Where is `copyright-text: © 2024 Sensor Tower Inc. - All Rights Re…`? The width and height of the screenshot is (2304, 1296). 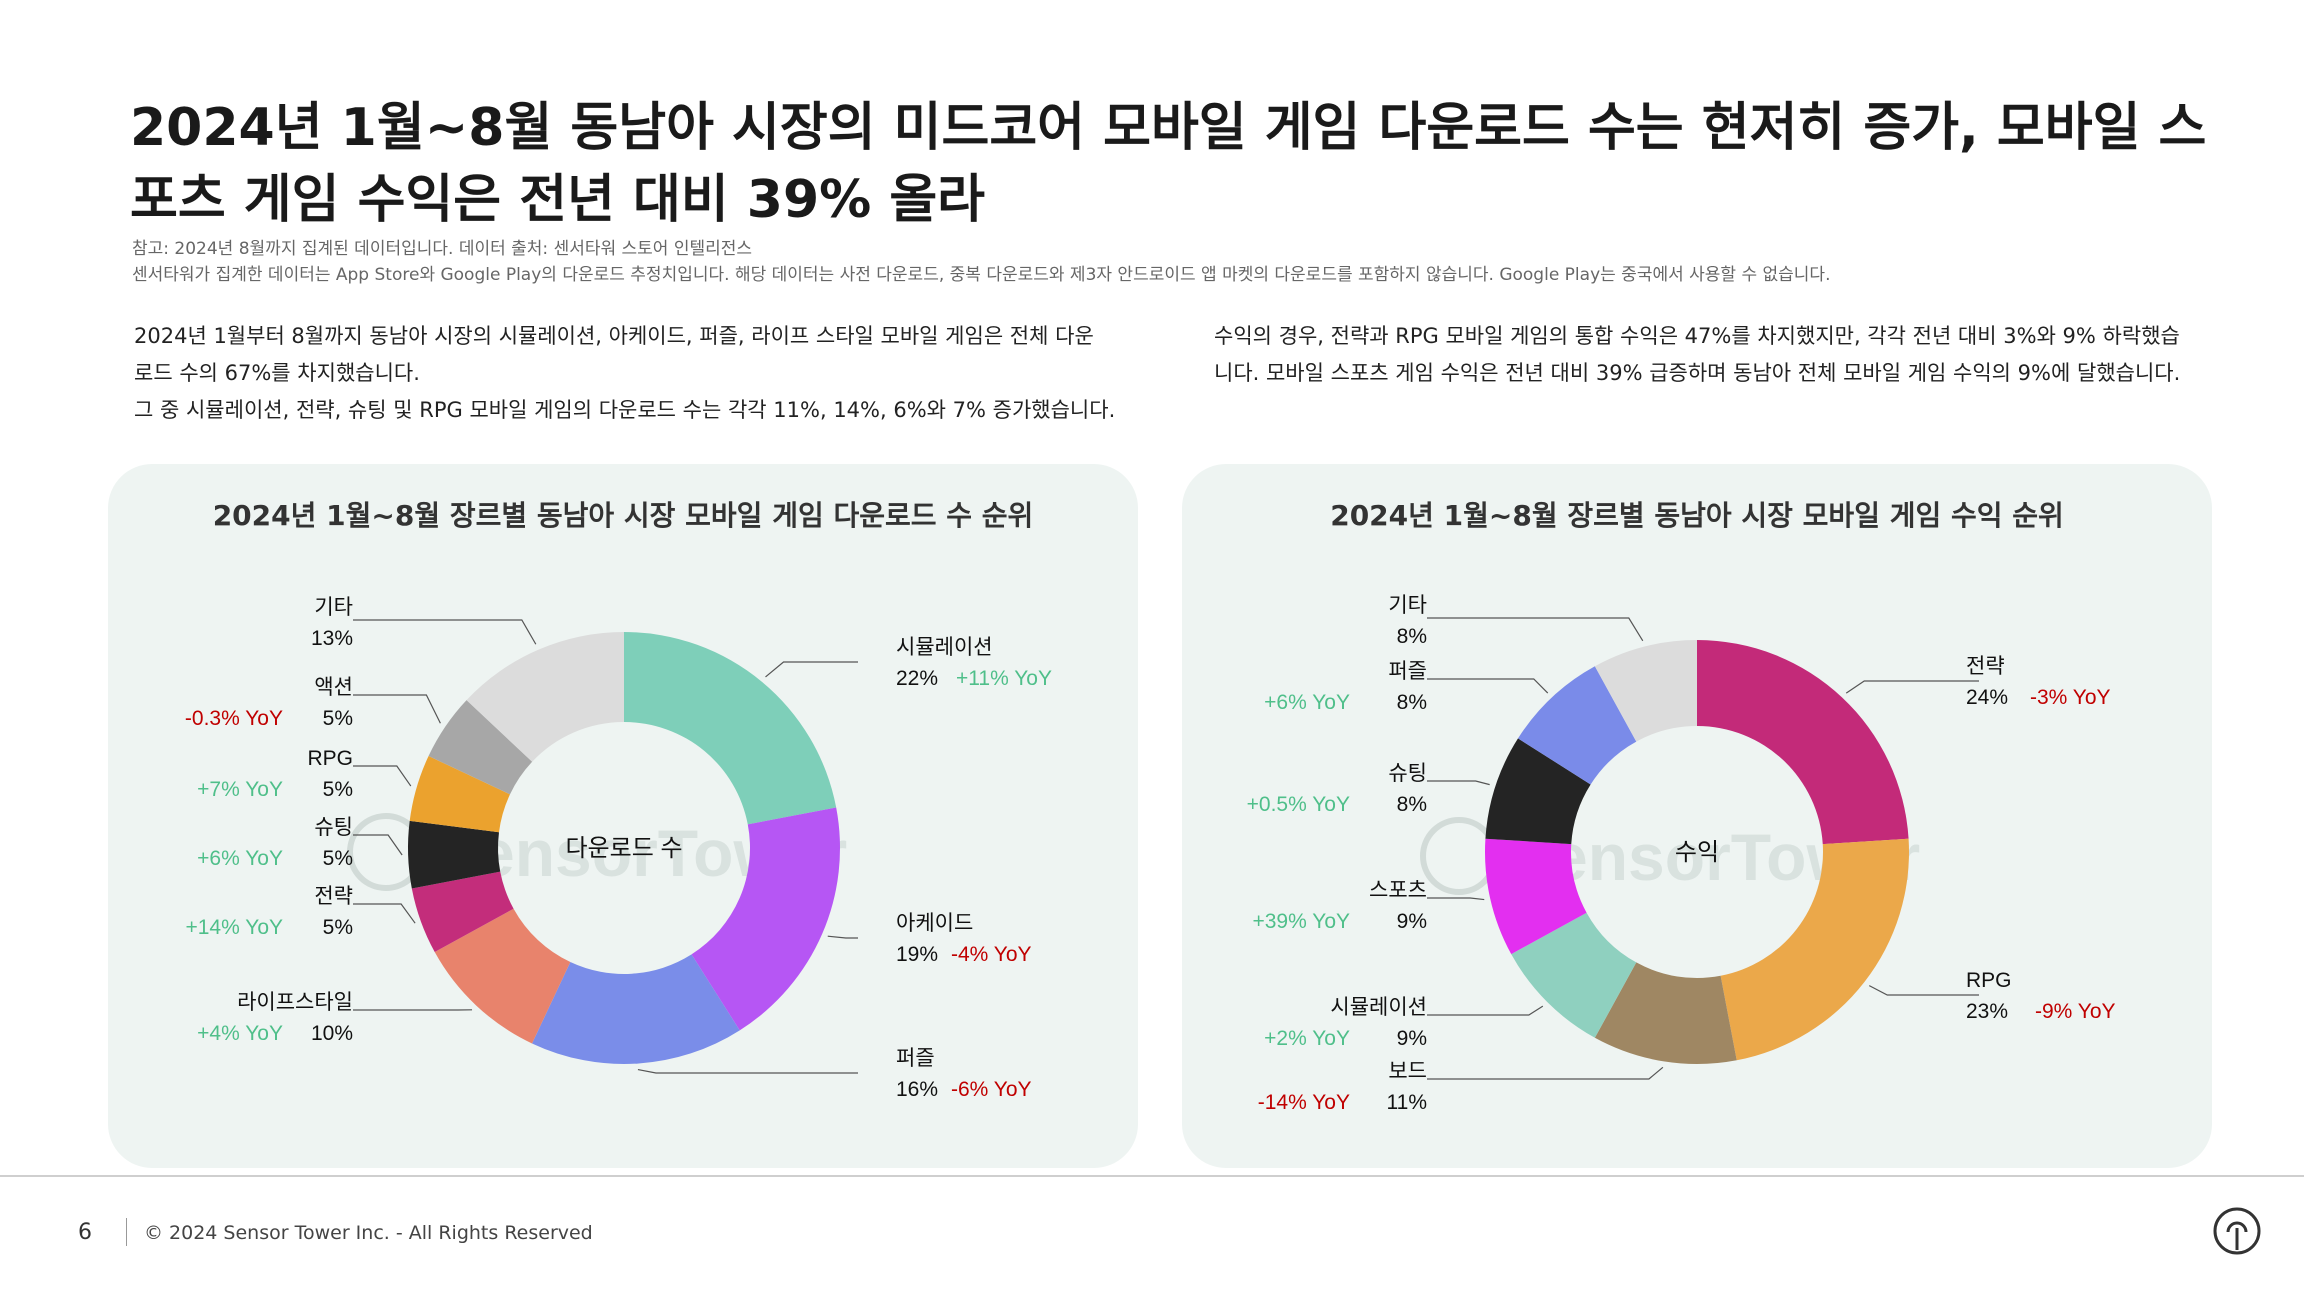 copyright-text: © 2024 Sensor Tower Inc. - All Rights Re… is located at coordinates (368, 1233).